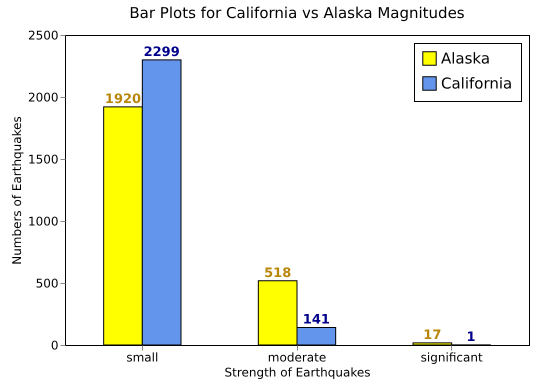 The image size is (547, 391). What do you see at coordinates (297, 13) in the screenshot?
I see `chart-title: Bar Plots for California vs Alaska Magnitudes` at bounding box center [297, 13].